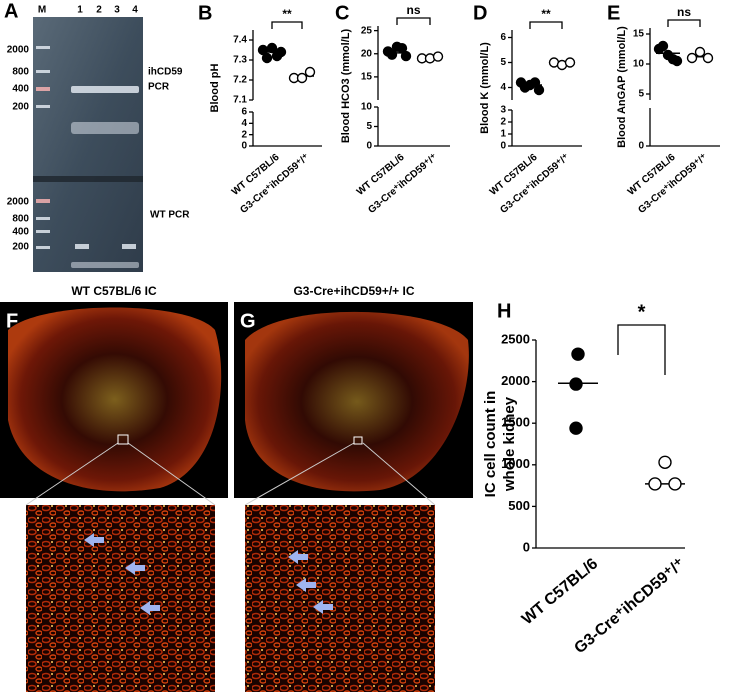 The width and height of the screenshot is (740, 697). I want to click on lane-label: 1, so click(80, 10).